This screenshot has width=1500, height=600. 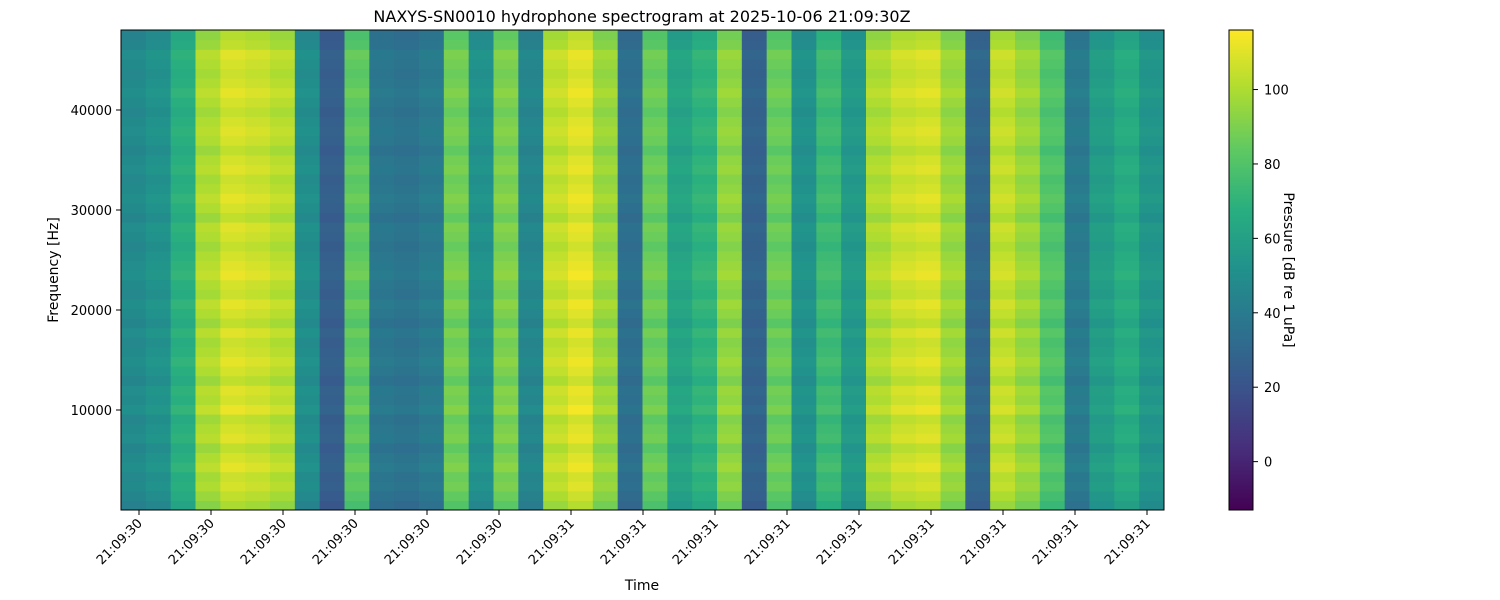 I want to click on x-tick-label: 21:09:30, so click(x=192, y=542).